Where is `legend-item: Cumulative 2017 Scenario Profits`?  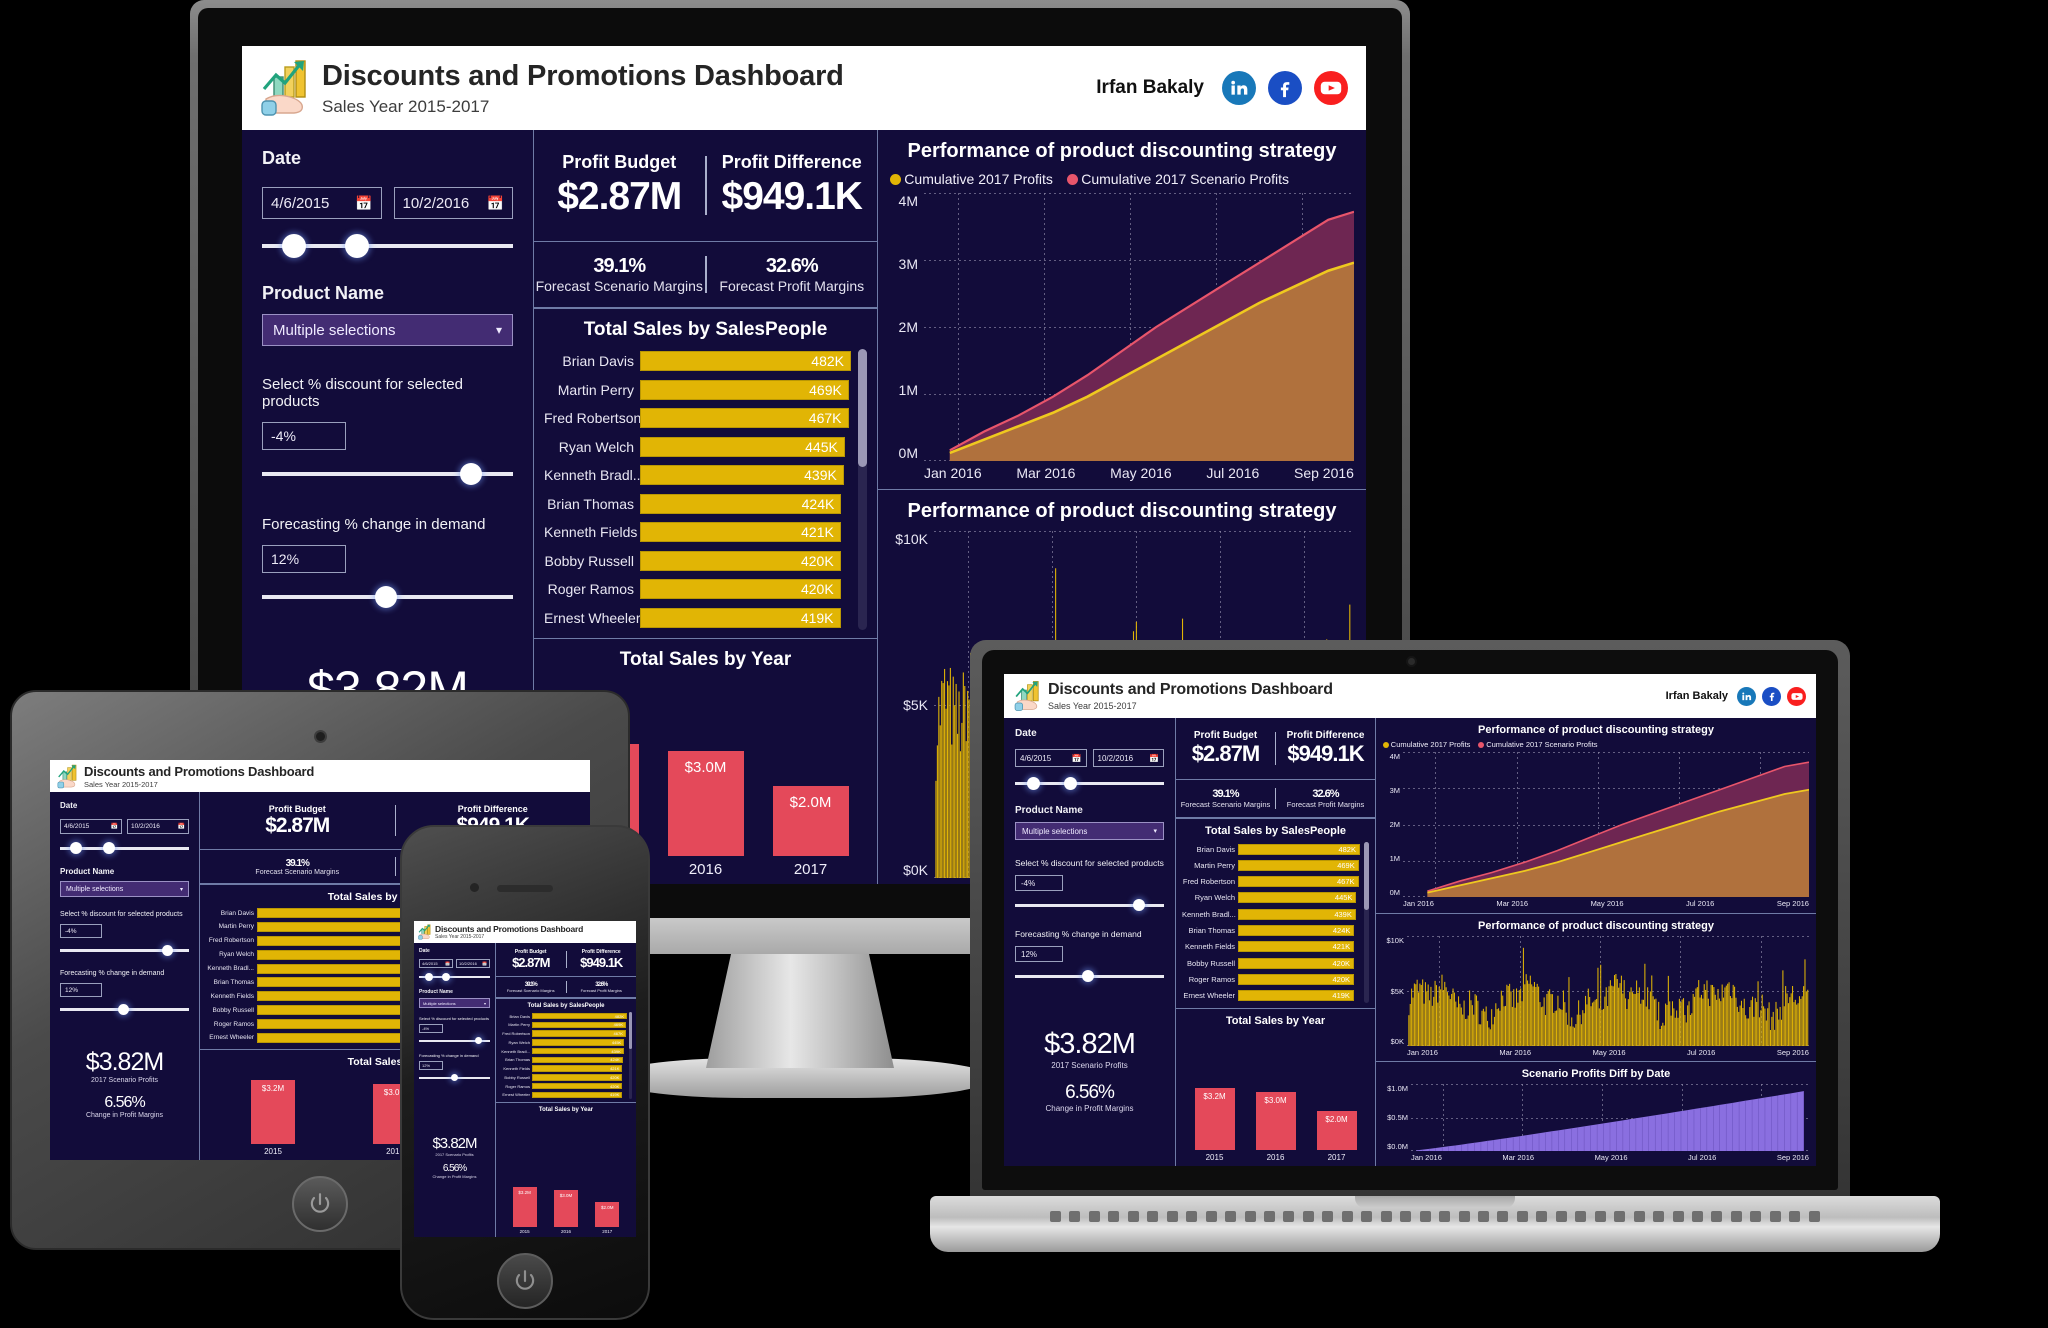
legend-item: Cumulative 2017 Scenario Profits is located at coordinates (1177, 179).